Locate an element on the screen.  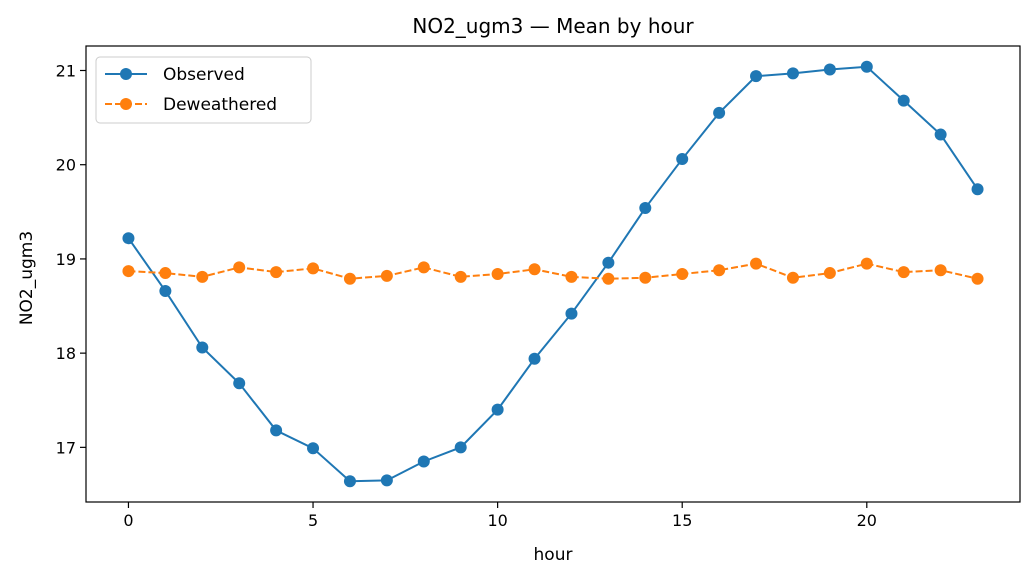
x-axis-label: hour is located at coordinates (553, 555).